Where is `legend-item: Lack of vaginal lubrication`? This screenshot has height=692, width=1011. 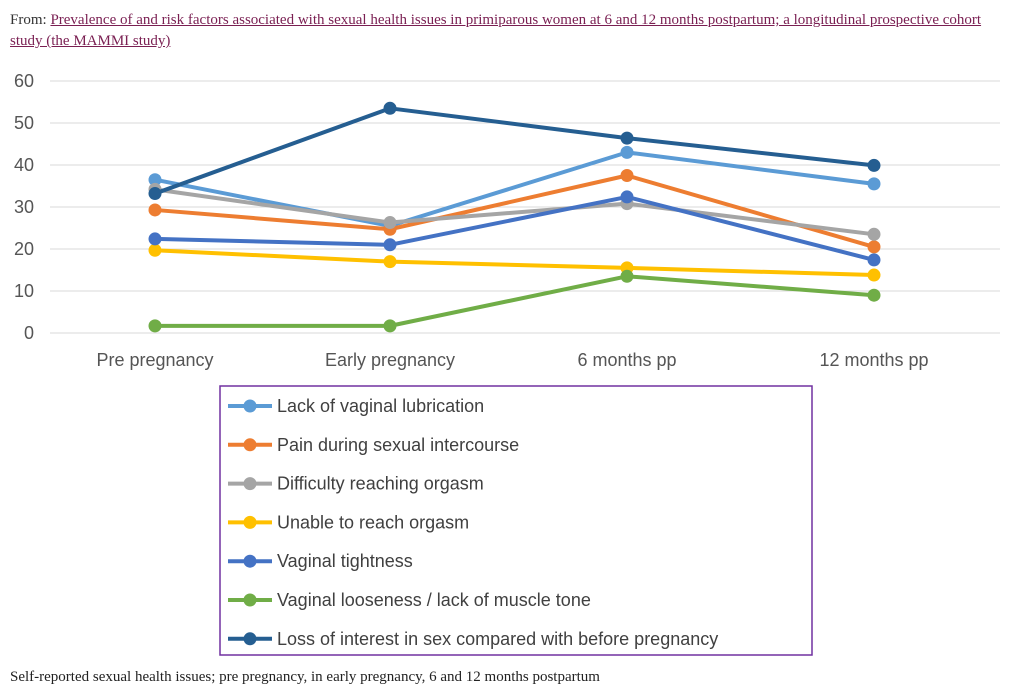 legend-item: Lack of vaginal lubrication is located at coordinates (356, 406).